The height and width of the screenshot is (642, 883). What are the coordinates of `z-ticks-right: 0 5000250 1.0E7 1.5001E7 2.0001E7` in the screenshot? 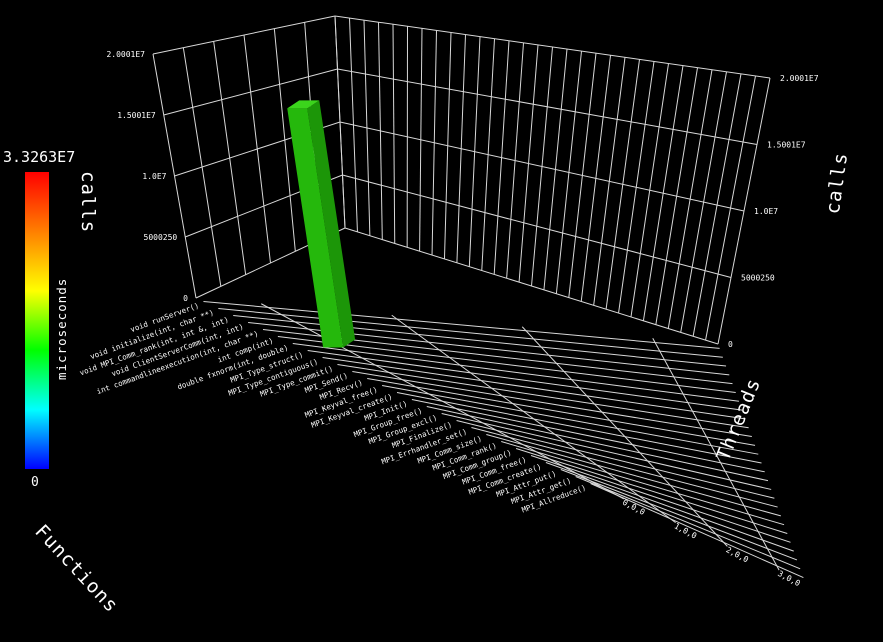 It's located at (773, 211).